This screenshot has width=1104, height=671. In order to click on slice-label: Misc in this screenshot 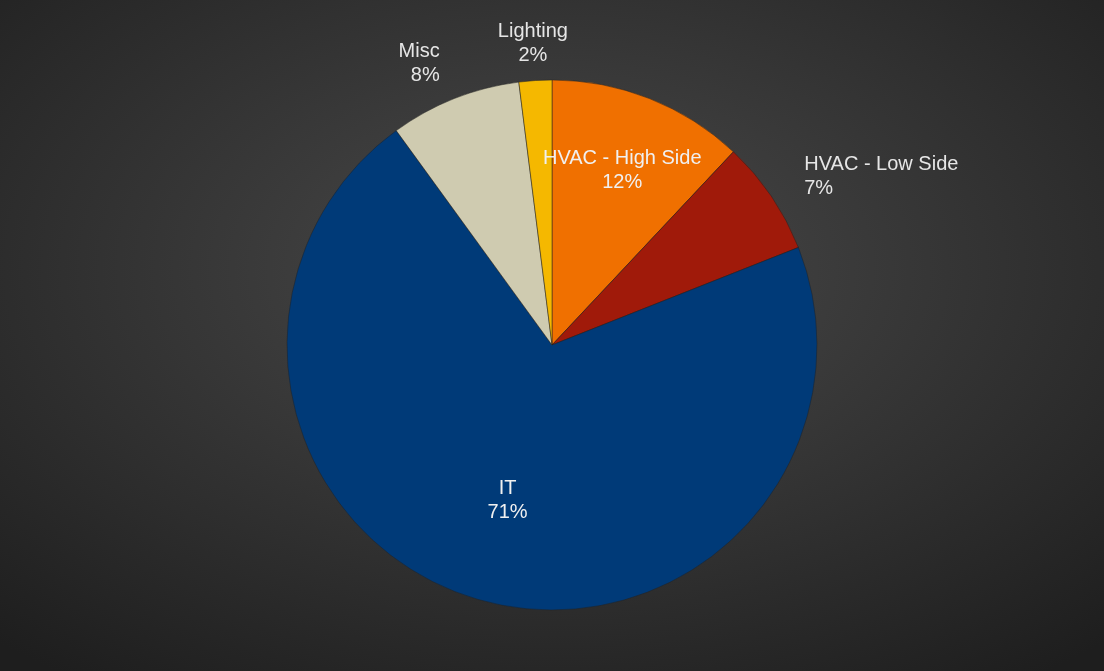, I will do `click(419, 50)`.